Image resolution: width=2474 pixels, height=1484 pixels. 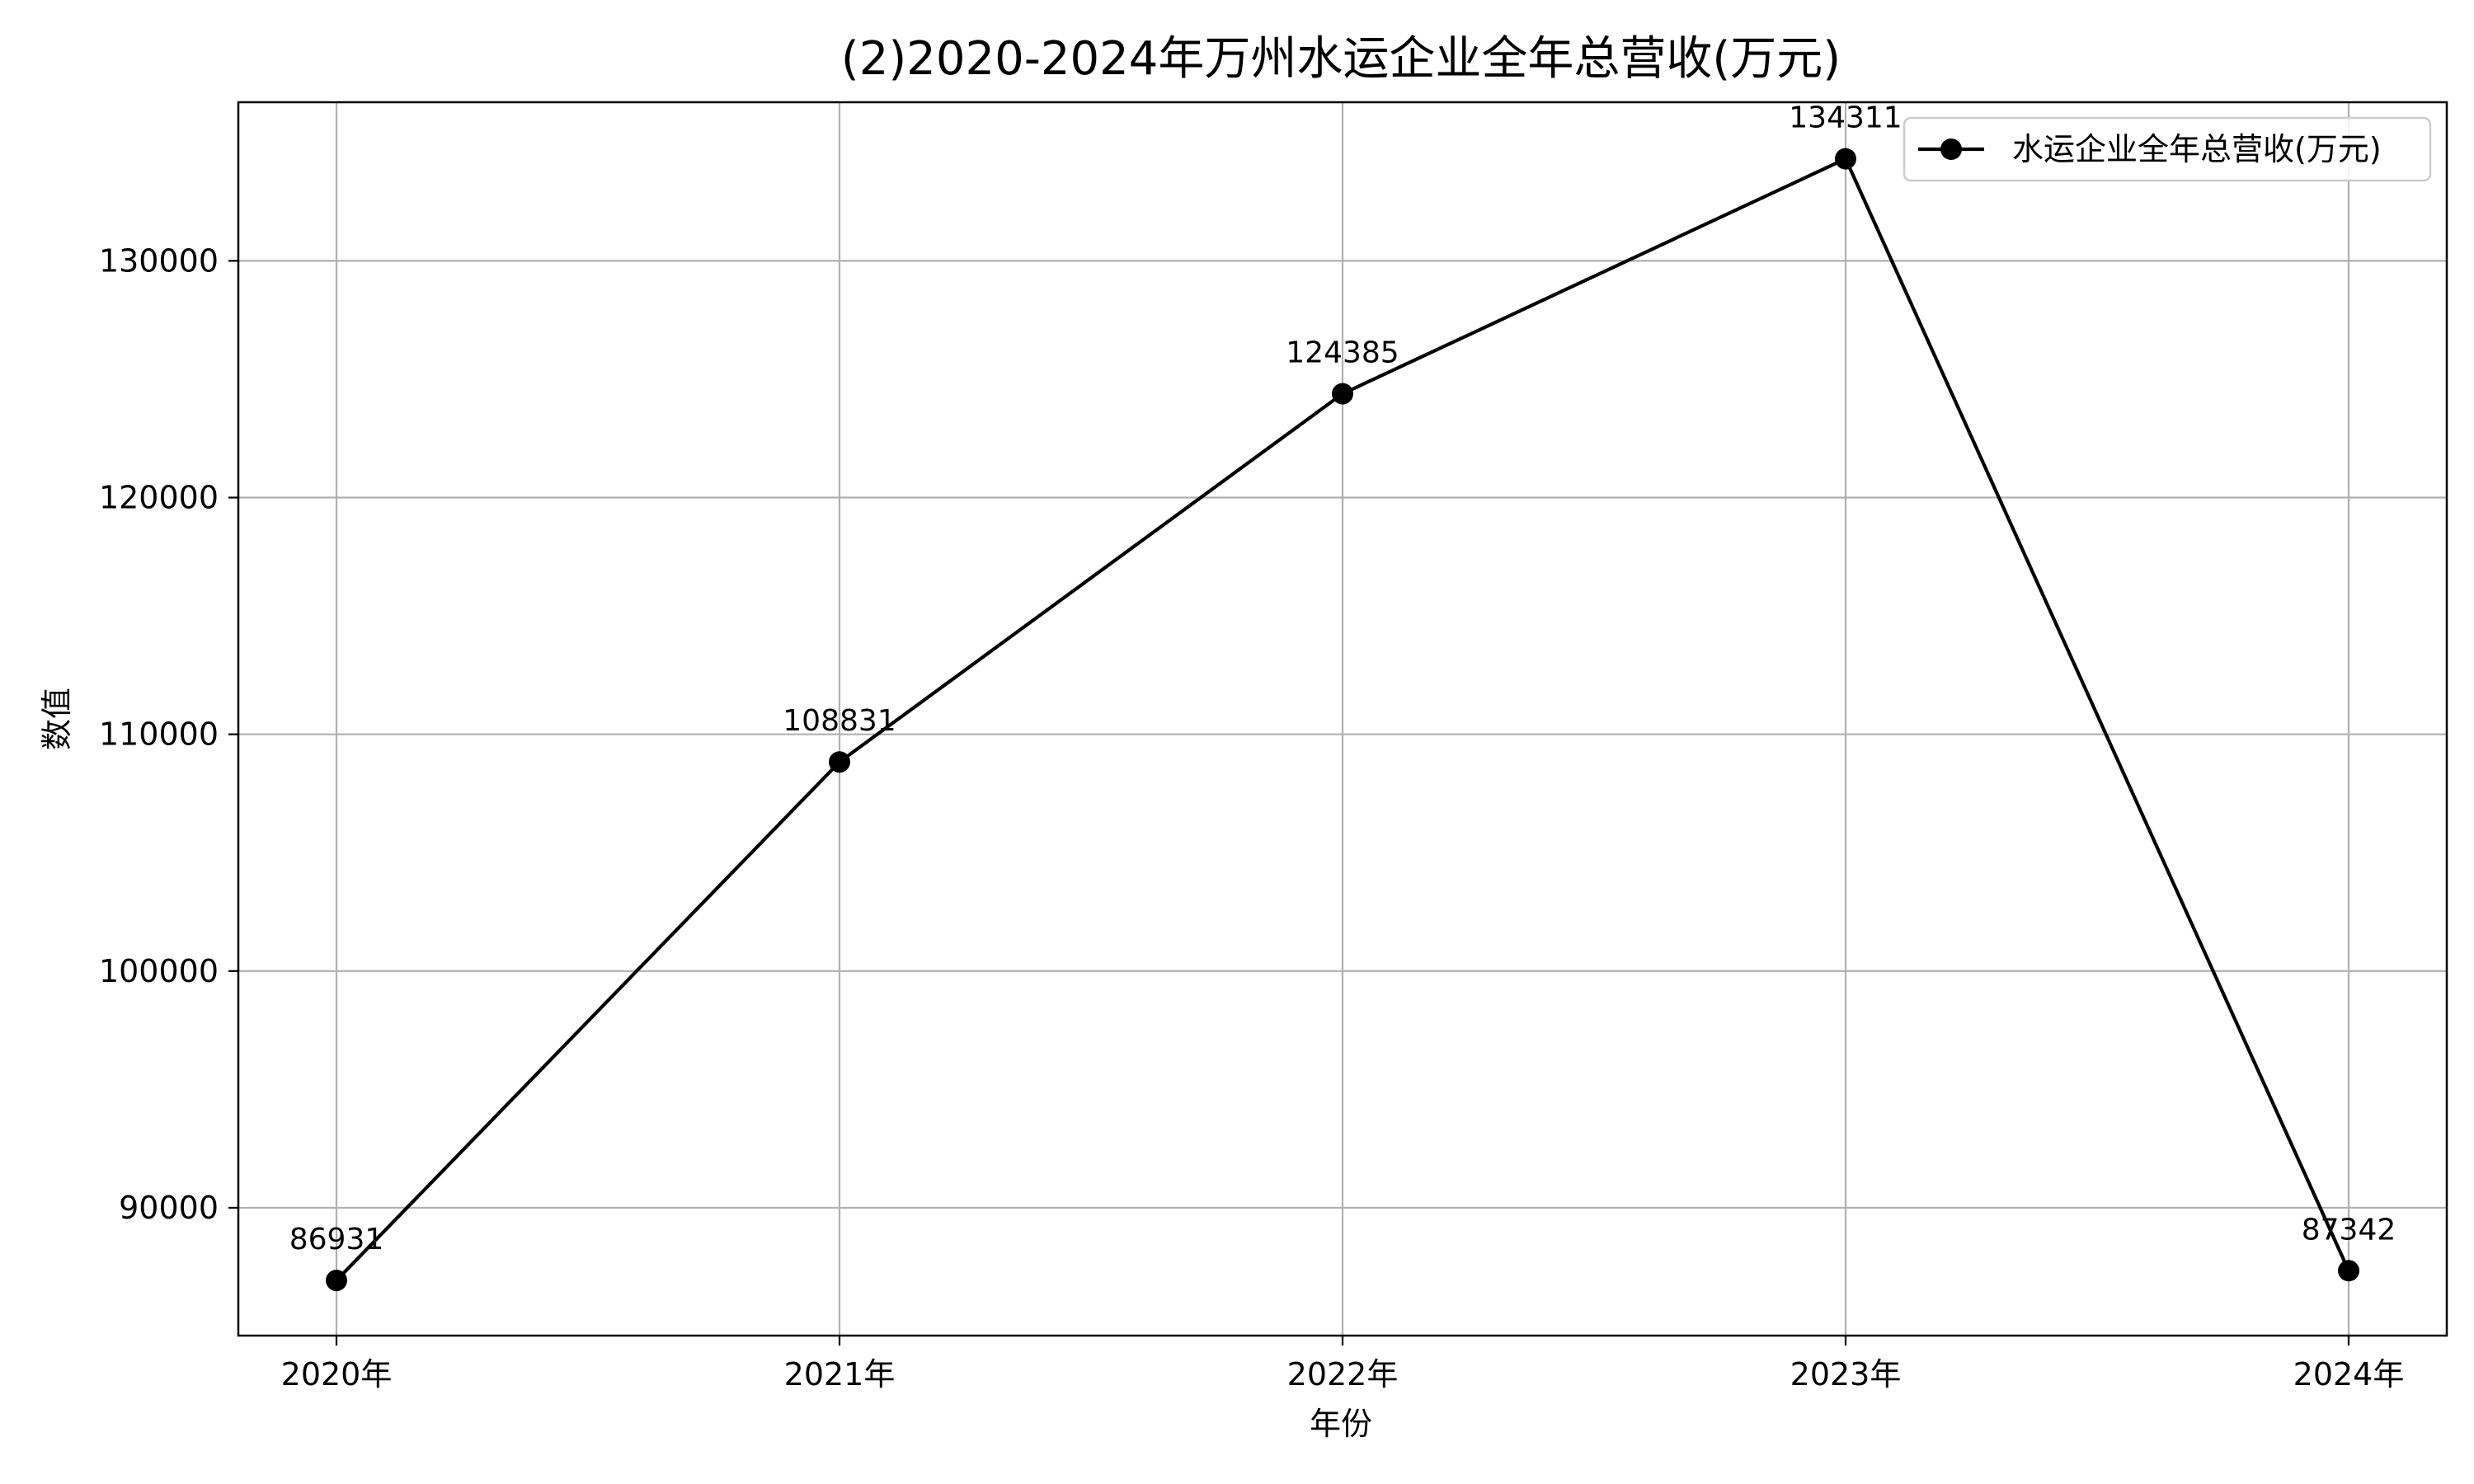 What do you see at coordinates (1341, 1424) in the screenshot?
I see `x-axis-label: 年份` at bounding box center [1341, 1424].